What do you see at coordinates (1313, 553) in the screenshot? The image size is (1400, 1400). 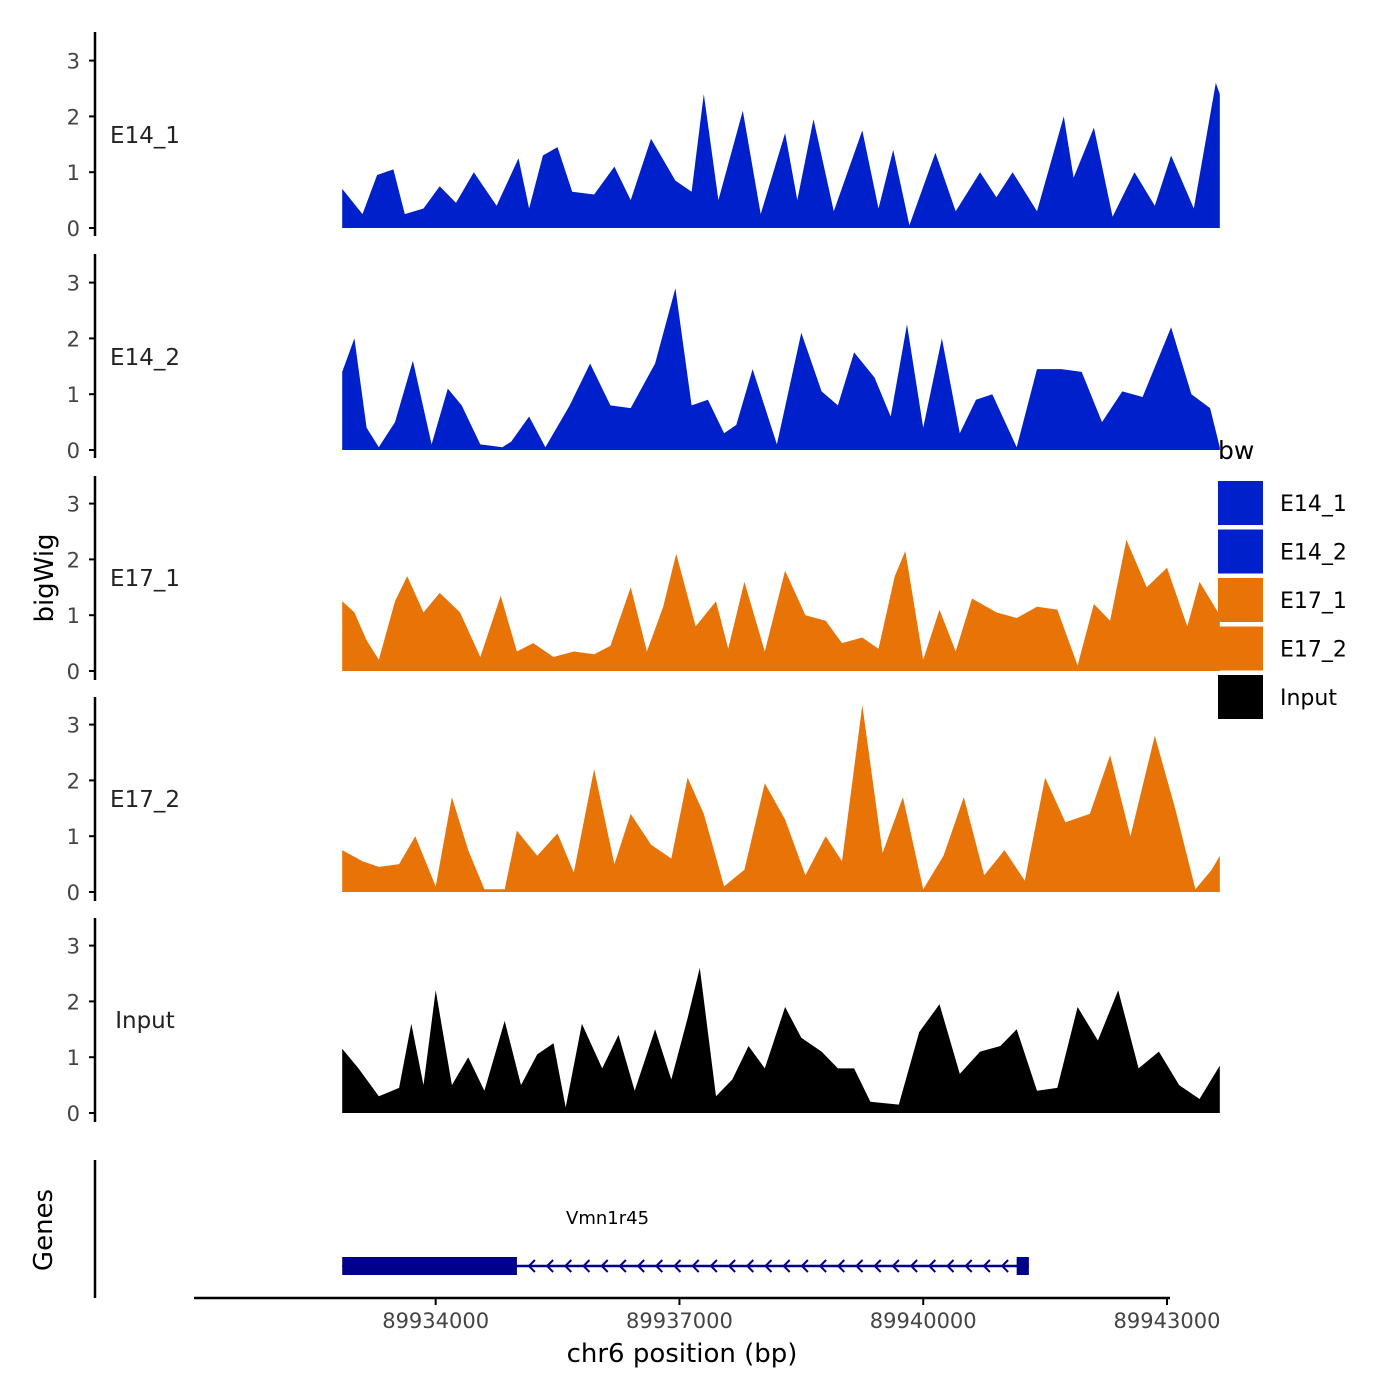 I see `legend-entry-label: E14_2` at bounding box center [1313, 553].